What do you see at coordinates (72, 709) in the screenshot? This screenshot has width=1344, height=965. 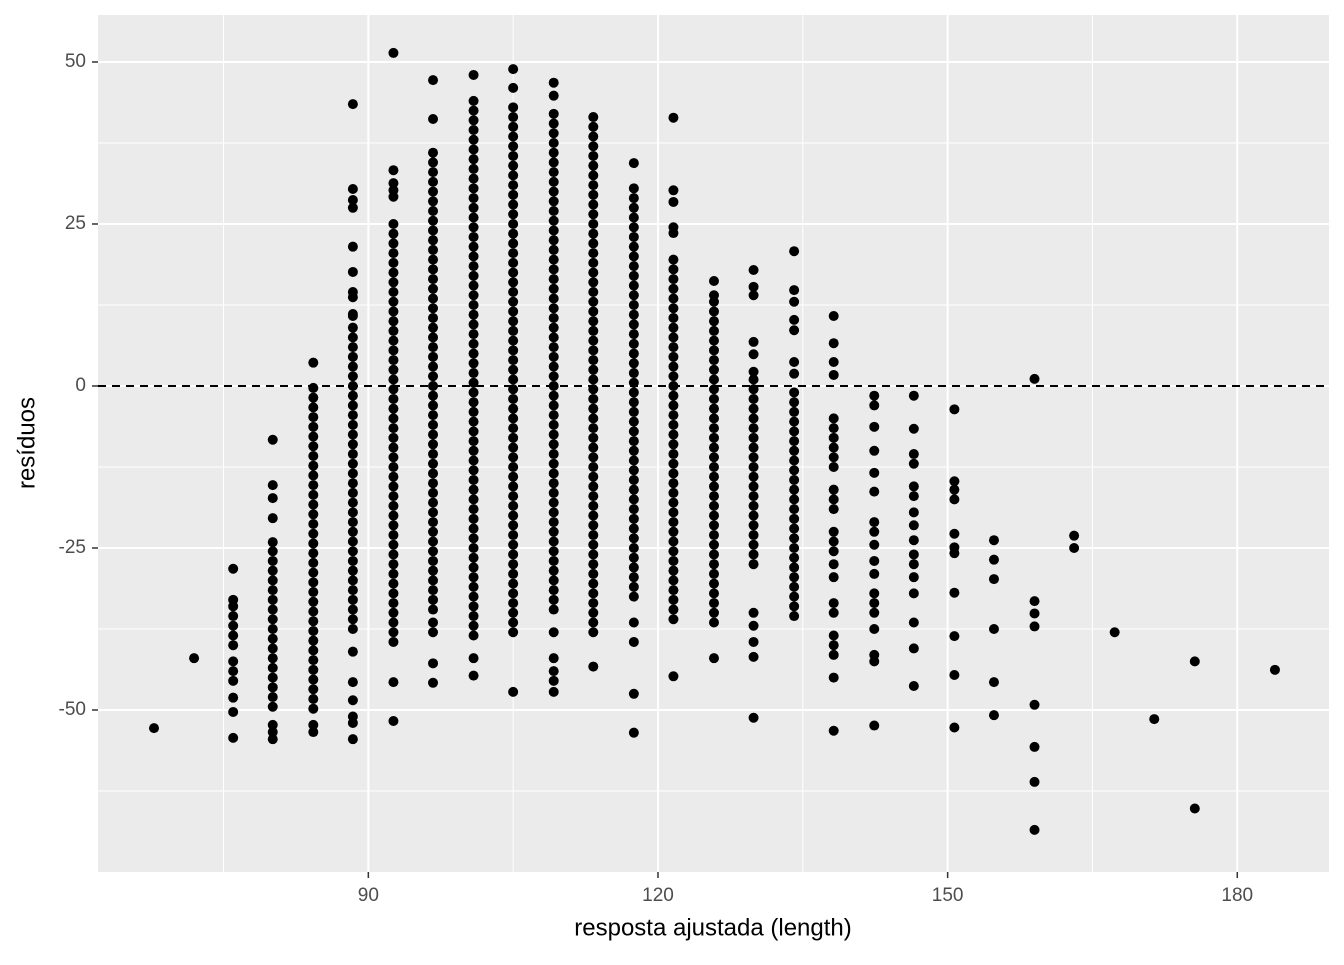 I see `y-tick-label: -50` at bounding box center [72, 709].